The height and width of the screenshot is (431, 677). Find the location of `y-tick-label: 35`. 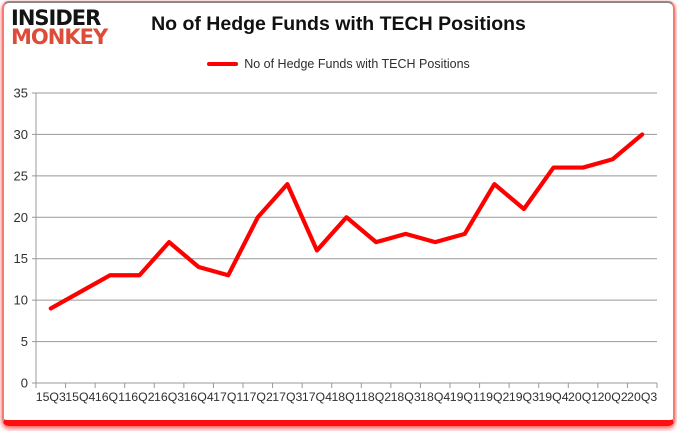

y-tick-label: 35 is located at coordinates (21, 93).